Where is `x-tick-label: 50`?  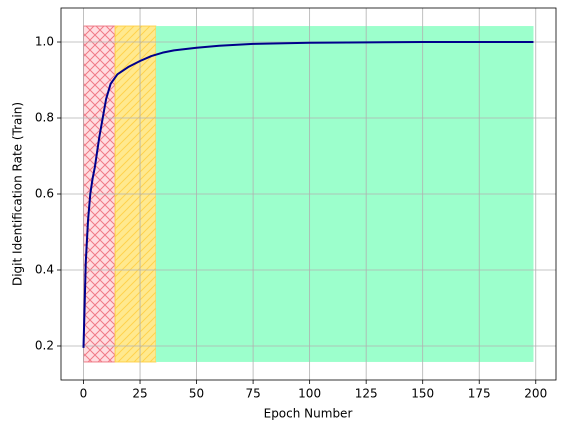 x-tick-label: 50 is located at coordinates (196, 394).